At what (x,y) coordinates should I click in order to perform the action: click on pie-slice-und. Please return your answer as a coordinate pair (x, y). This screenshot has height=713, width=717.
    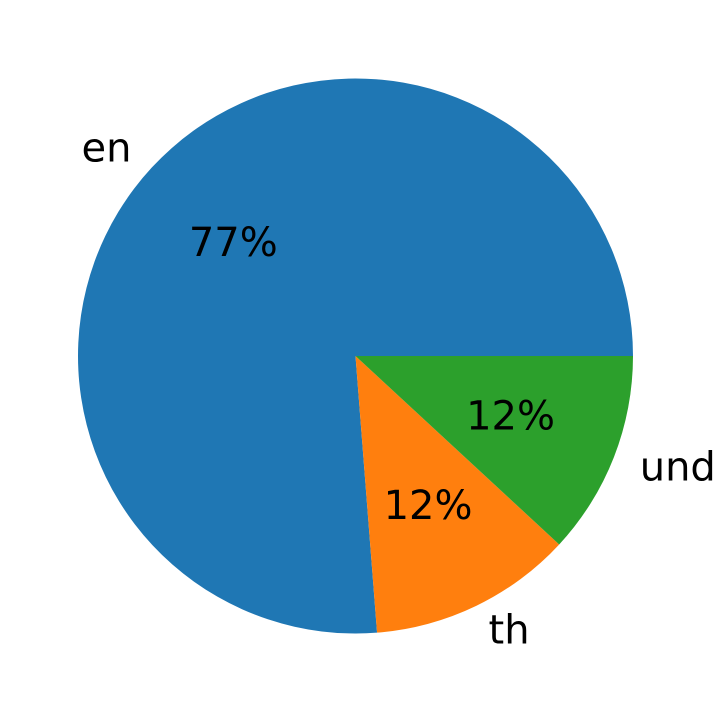
    Looking at the image, I should click on (494, 450).